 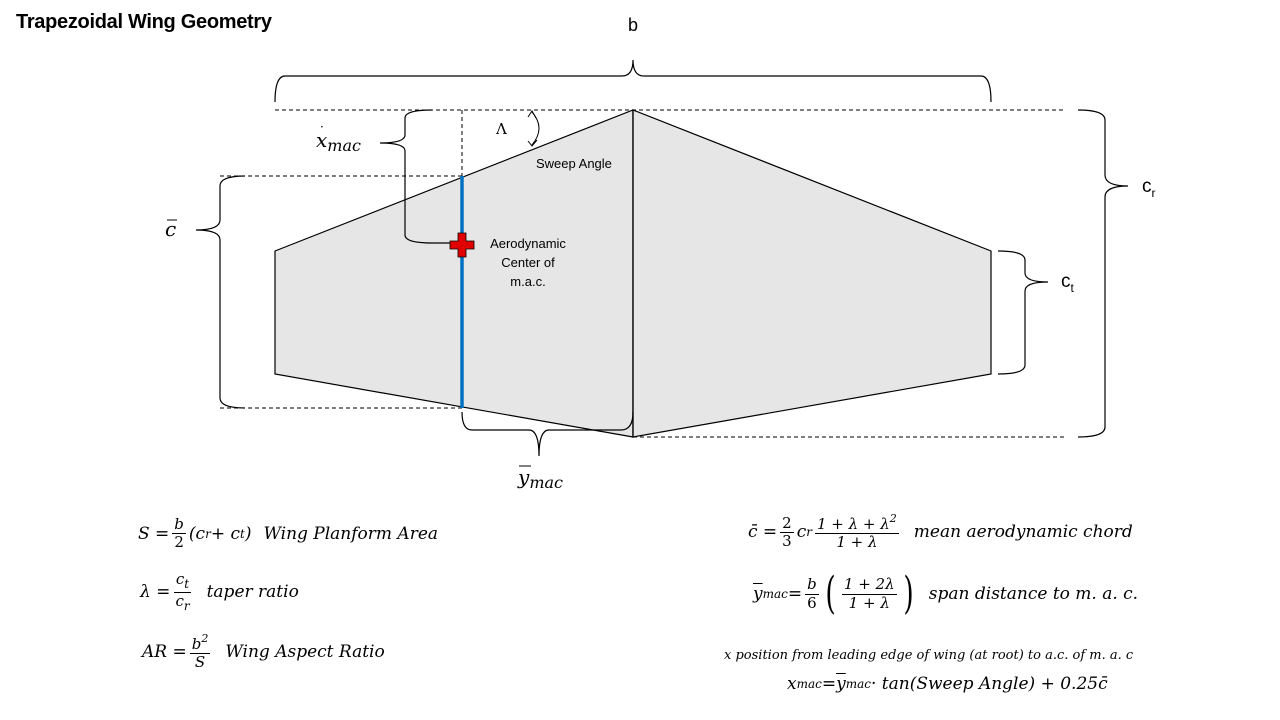 I want to click on tip-chord-brace, so click(x=1023, y=312).